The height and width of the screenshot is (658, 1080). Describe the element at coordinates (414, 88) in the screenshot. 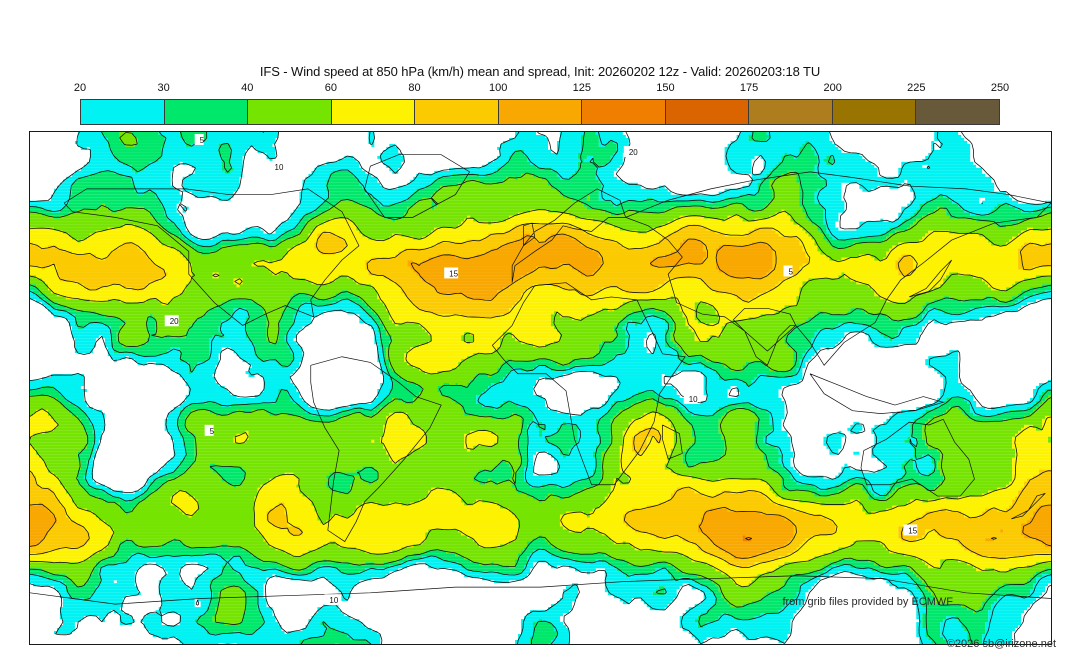

I see `colorbar-tick-80: 80` at that location.